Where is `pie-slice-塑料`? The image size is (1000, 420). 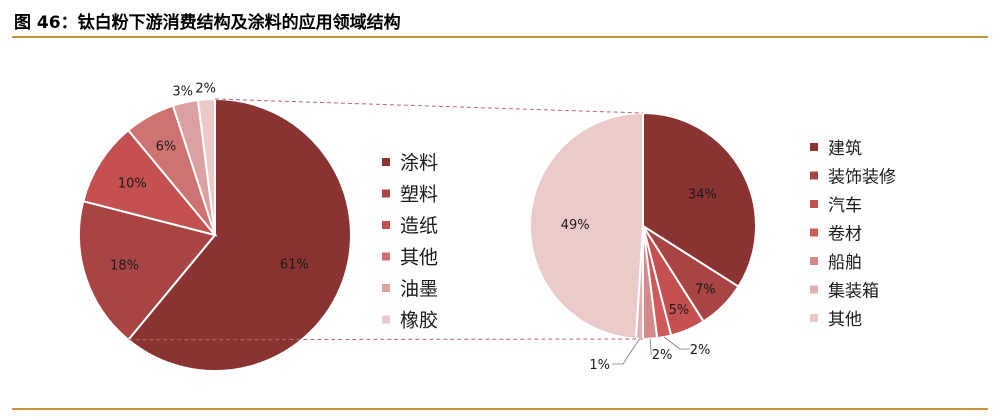 pie-slice-塑料 is located at coordinates (147, 270).